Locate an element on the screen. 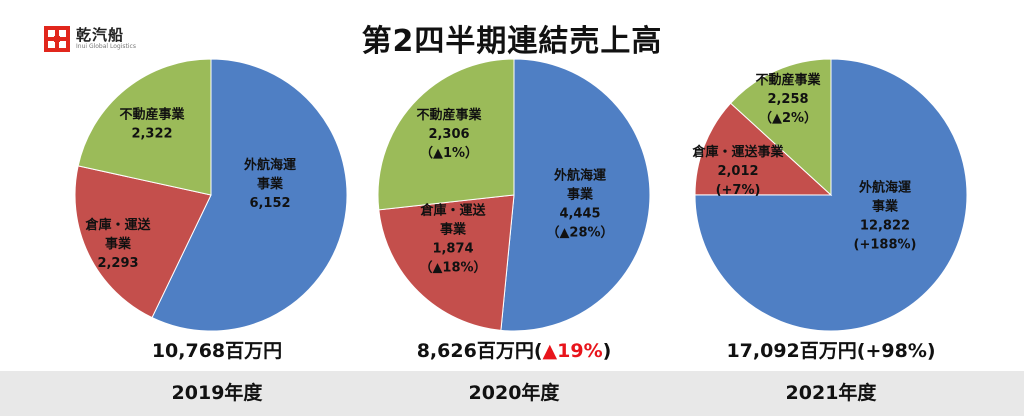 This screenshot has height=416, width=1024. total-2021: 17,092百万円(+98%) is located at coordinates (830, 349).